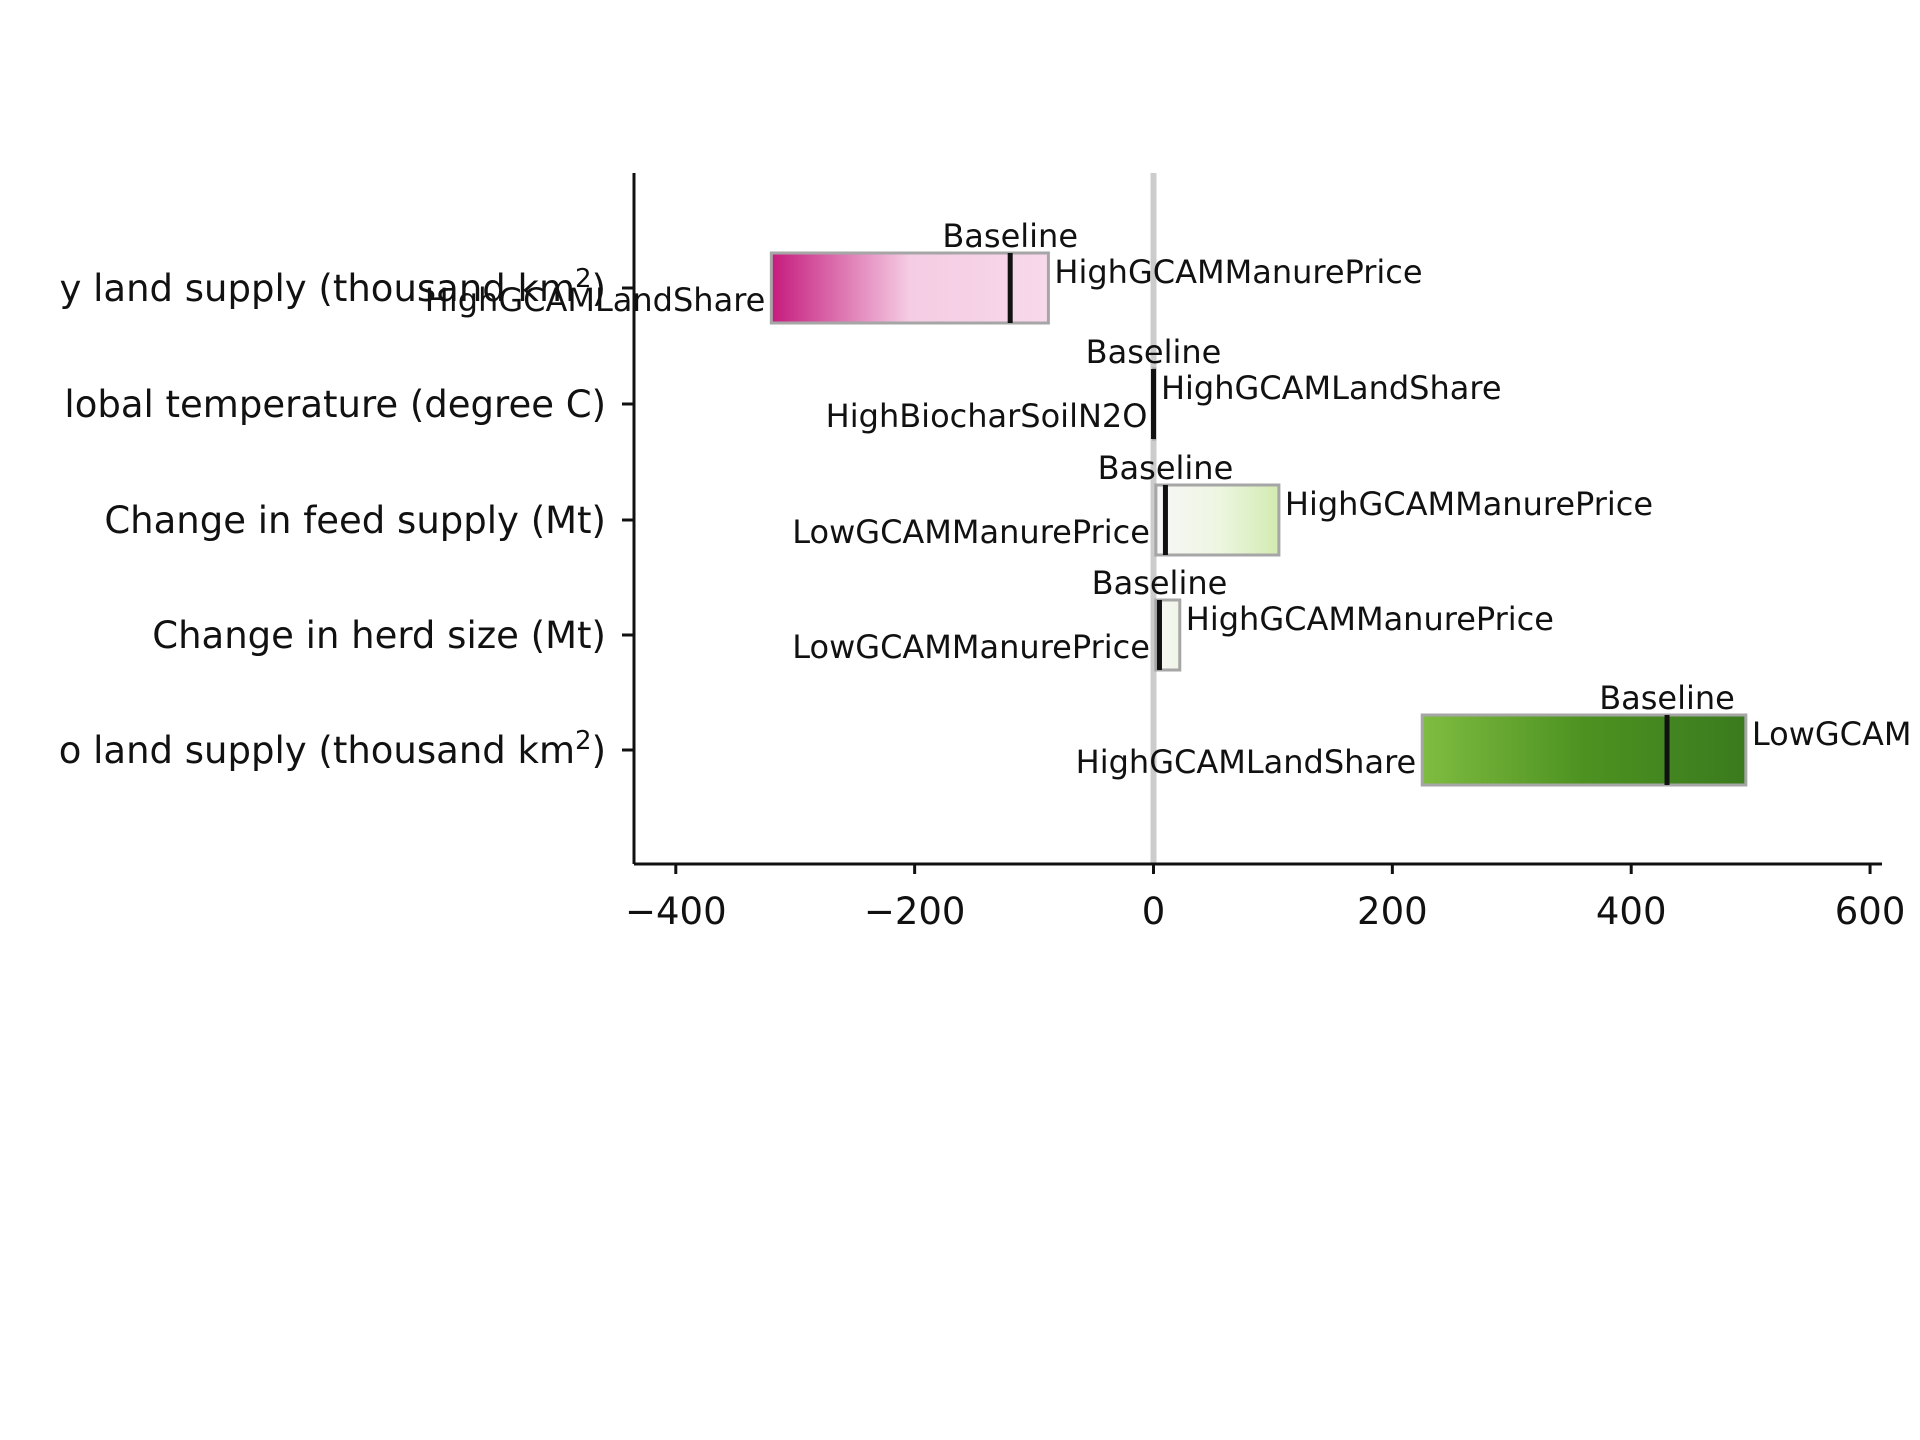 The image size is (1920, 1440). What do you see at coordinates (1331, 388) in the screenshot?
I see `high-end-label: HighGCAMLandShare` at bounding box center [1331, 388].